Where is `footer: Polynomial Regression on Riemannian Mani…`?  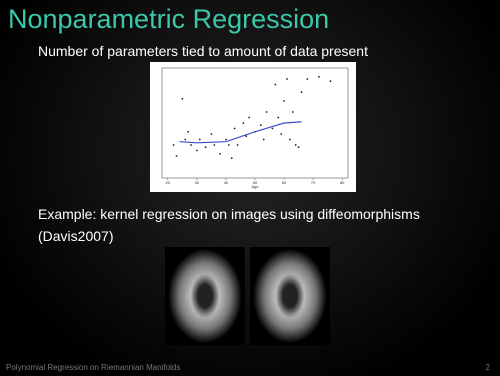 footer: Polynomial Regression on Riemannian Mani… is located at coordinates (93, 367).